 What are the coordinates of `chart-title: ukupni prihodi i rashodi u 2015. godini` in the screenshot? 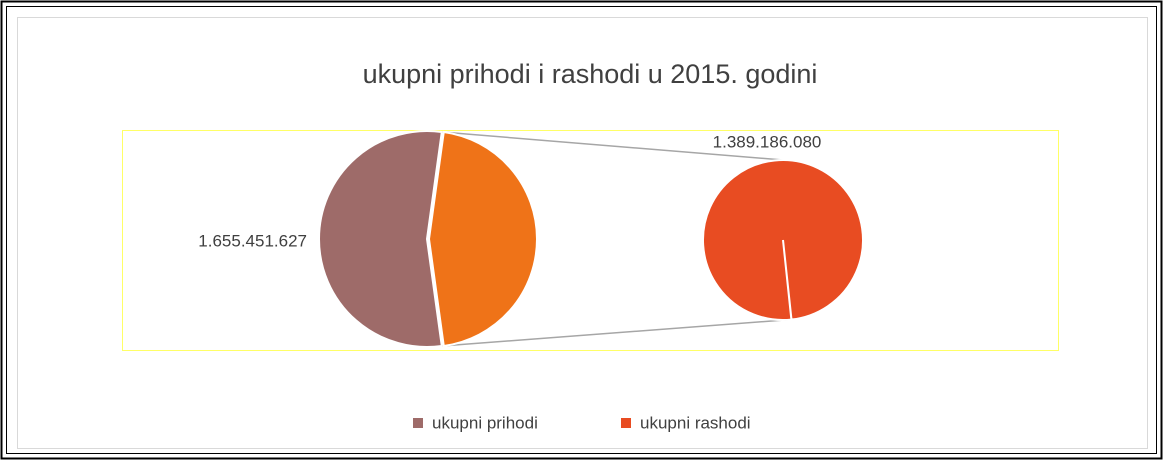 It's located at (590, 74).